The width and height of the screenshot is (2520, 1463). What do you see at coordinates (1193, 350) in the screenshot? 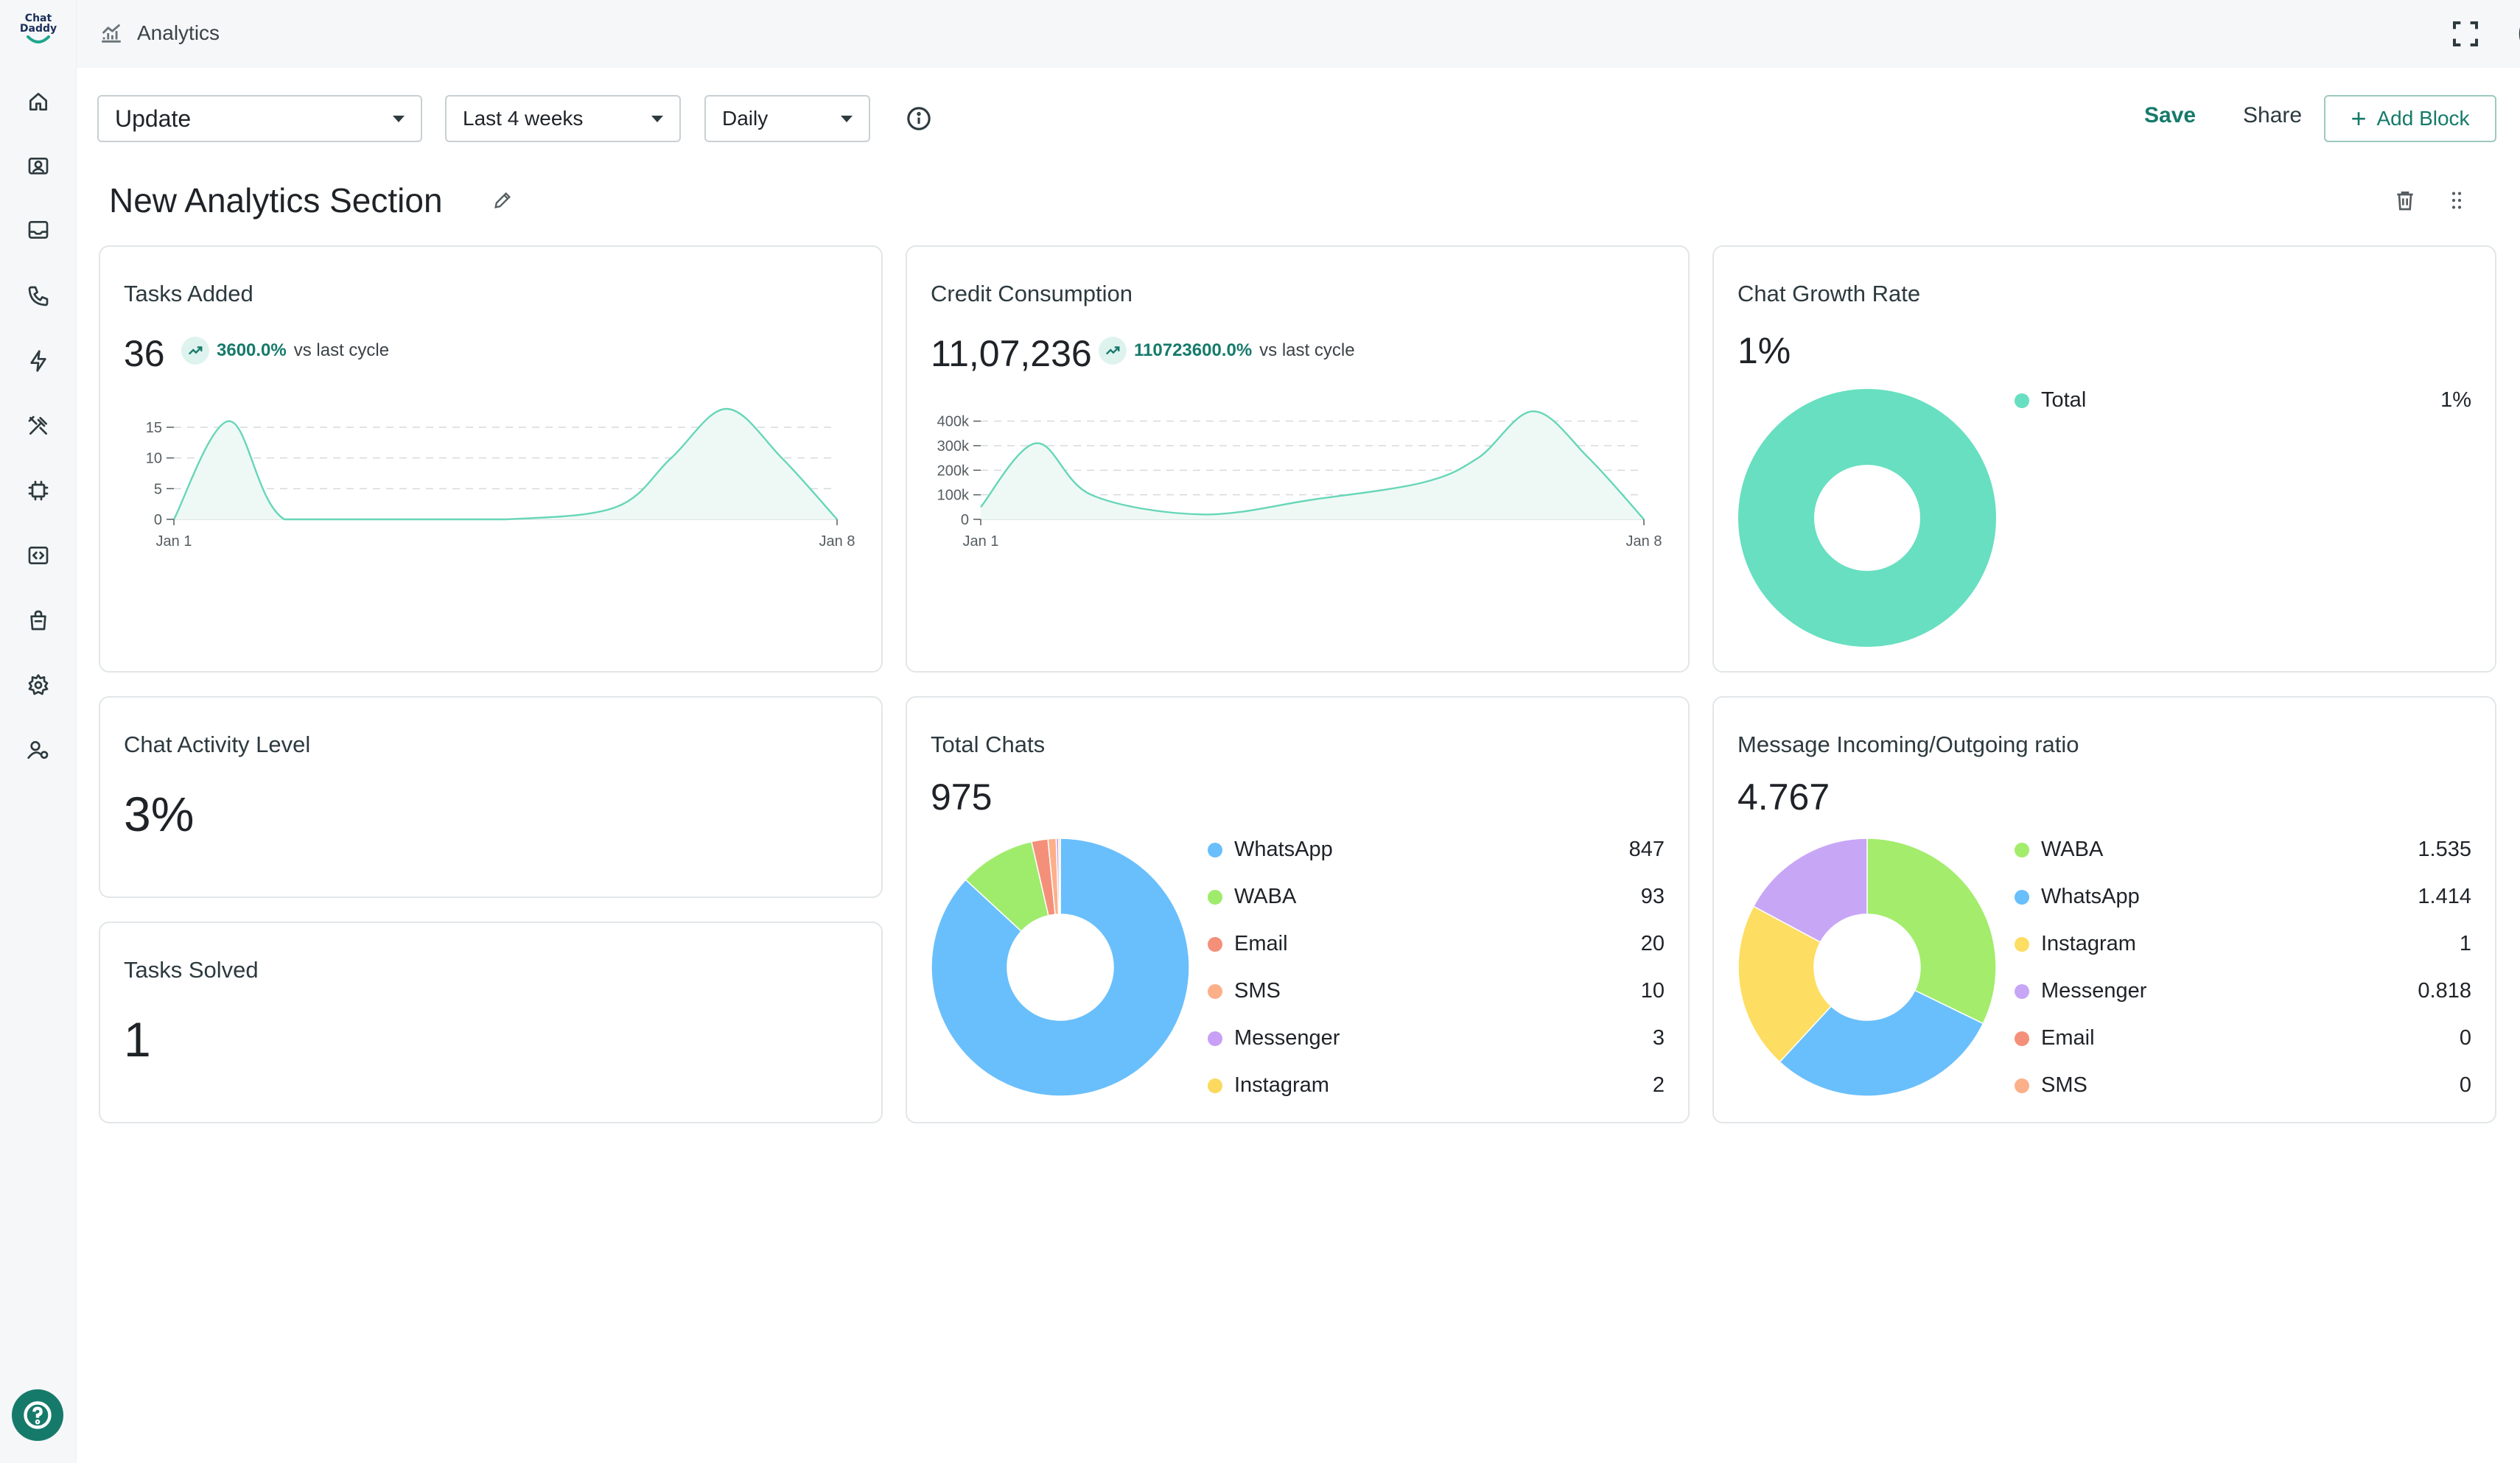
I see `trend-percent: 110723600.0%` at bounding box center [1193, 350].